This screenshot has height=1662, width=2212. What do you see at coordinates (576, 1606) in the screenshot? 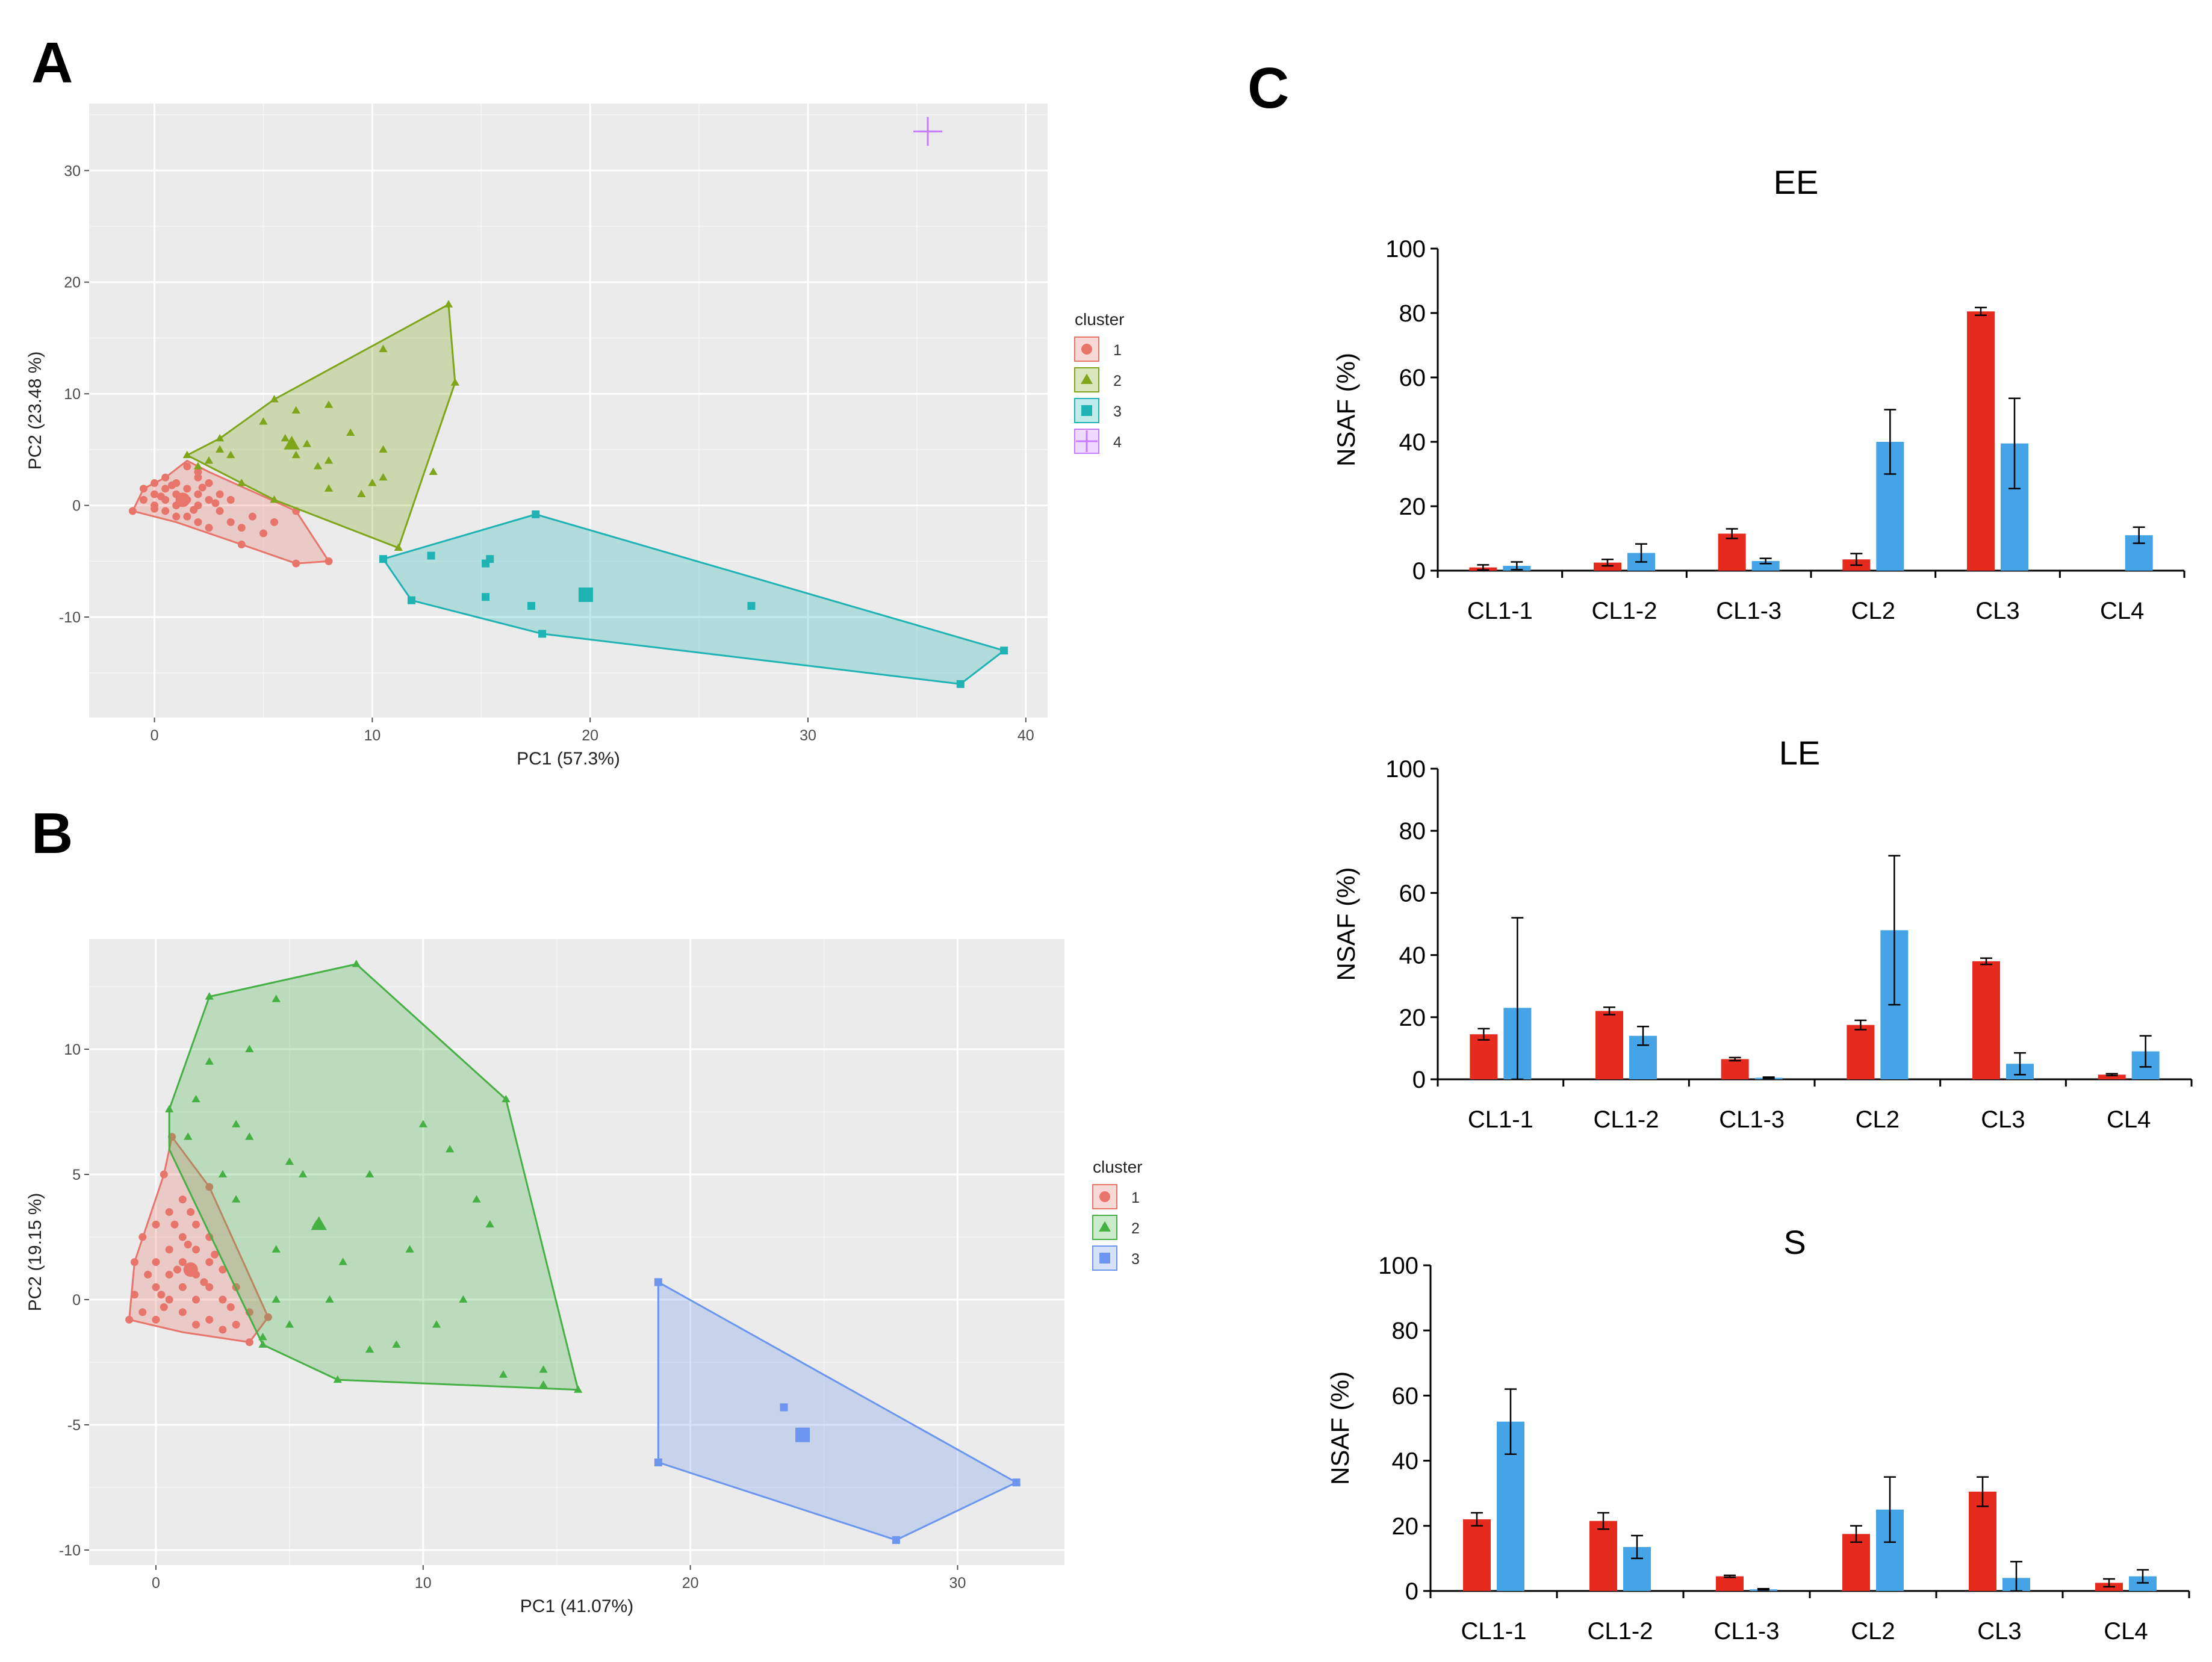
I see `x-axis-label: PC1 (41.07%)` at bounding box center [576, 1606].